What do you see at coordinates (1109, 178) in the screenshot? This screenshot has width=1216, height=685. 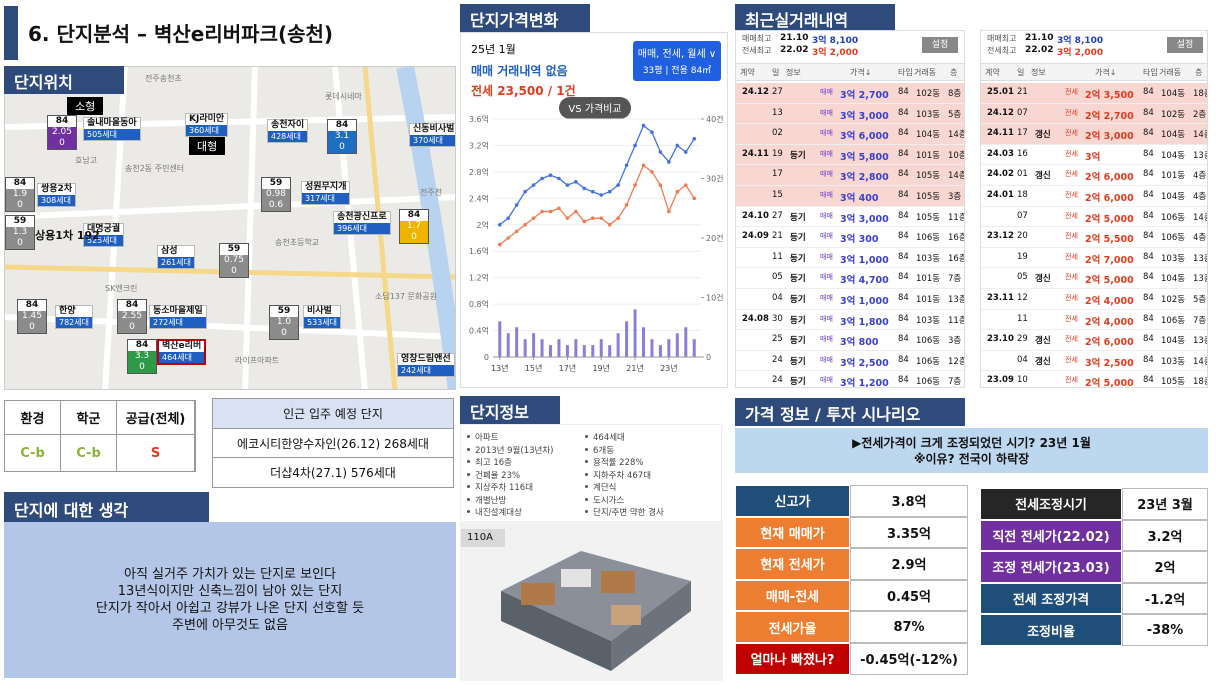 I see `tx-price: 2억 6,000` at bounding box center [1109, 178].